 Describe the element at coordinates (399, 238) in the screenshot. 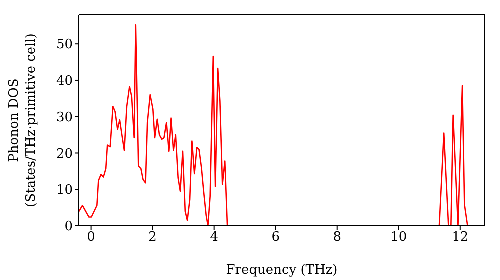

I see `x-tick-label: 10` at that location.